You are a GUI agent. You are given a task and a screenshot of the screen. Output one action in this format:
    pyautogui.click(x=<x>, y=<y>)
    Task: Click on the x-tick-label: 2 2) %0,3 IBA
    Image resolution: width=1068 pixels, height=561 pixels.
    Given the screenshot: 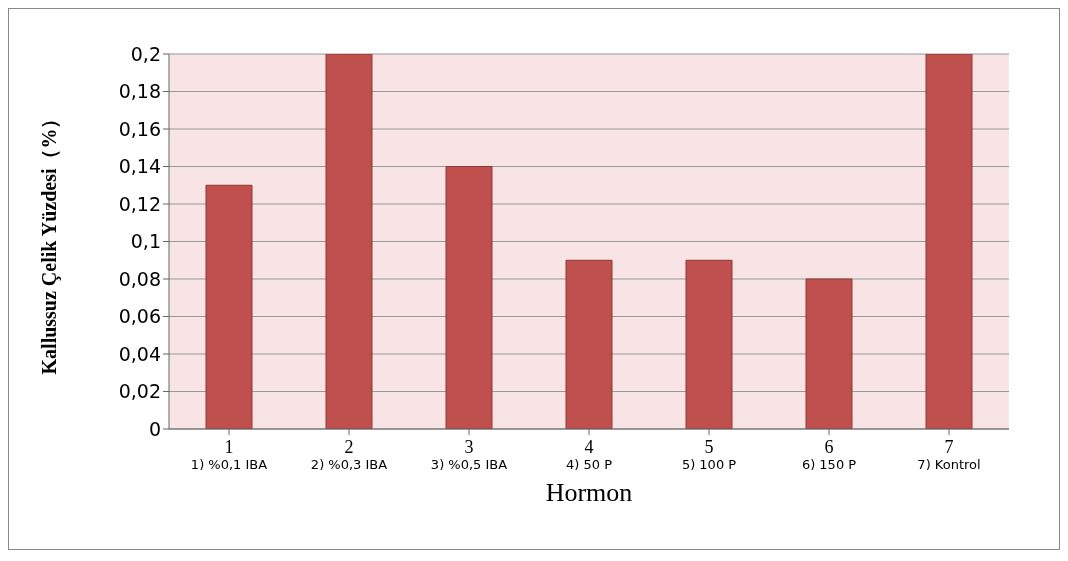 What is the action you would take?
    pyautogui.click(x=349, y=454)
    